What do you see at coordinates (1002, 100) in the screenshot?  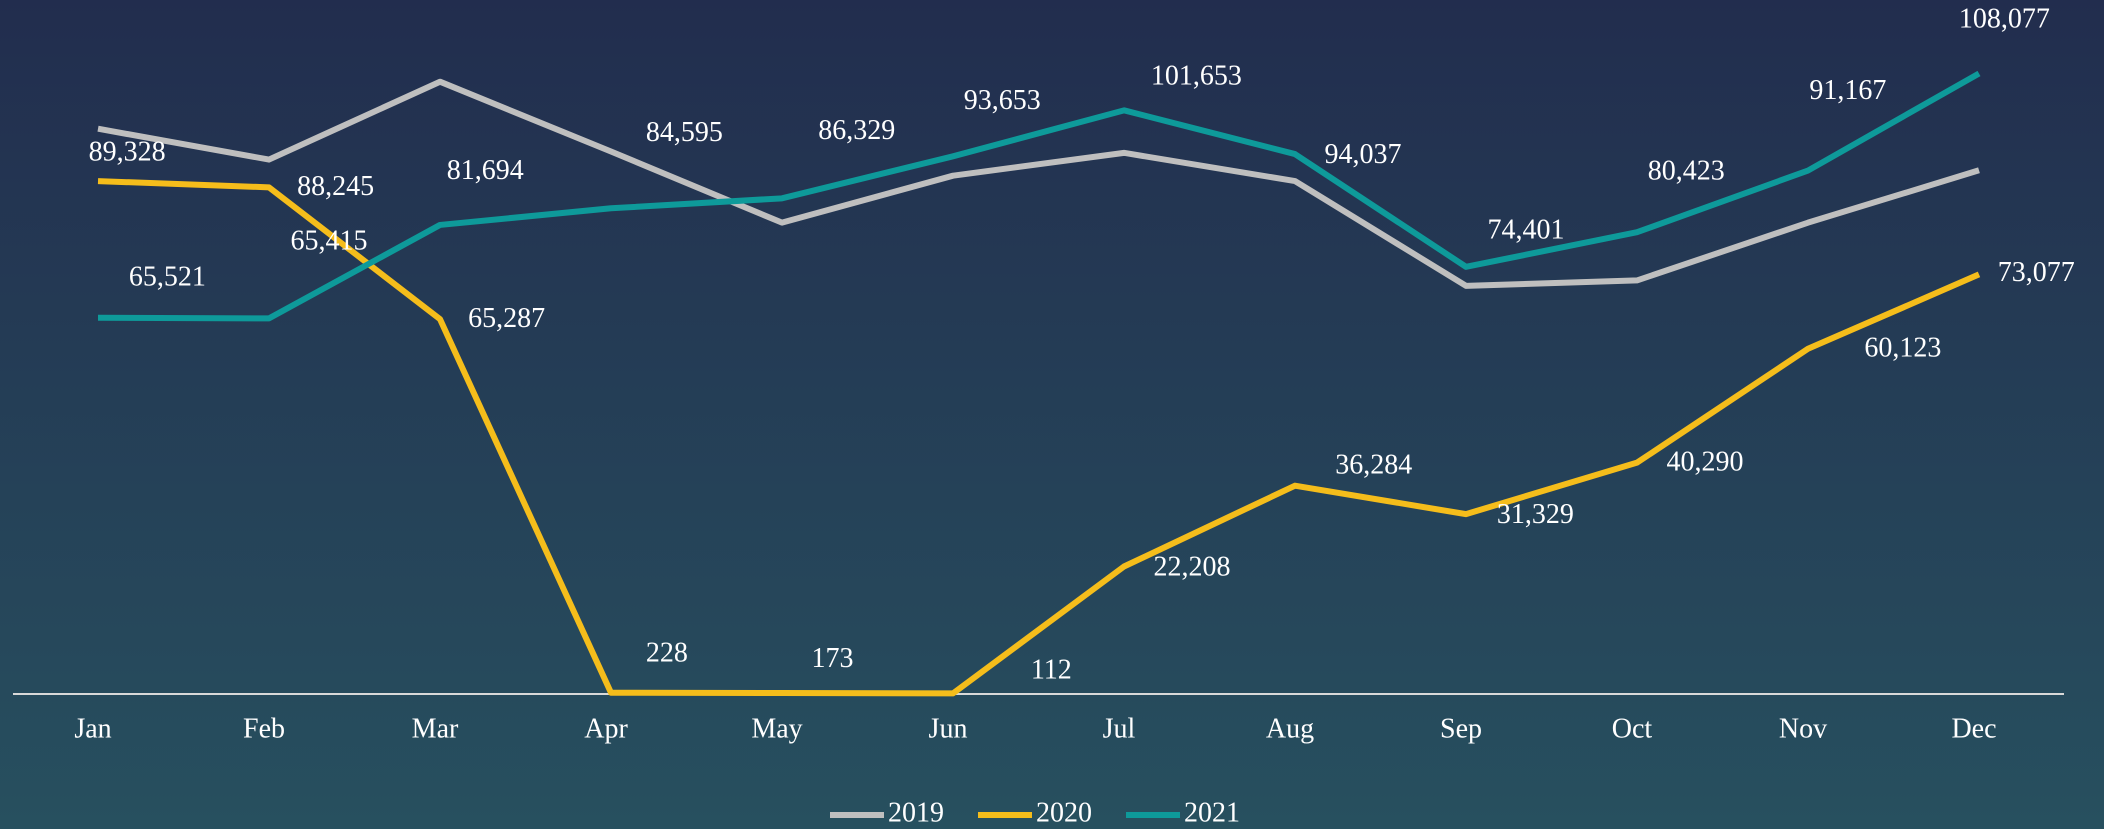 I see `data-label: 93,653` at bounding box center [1002, 100].